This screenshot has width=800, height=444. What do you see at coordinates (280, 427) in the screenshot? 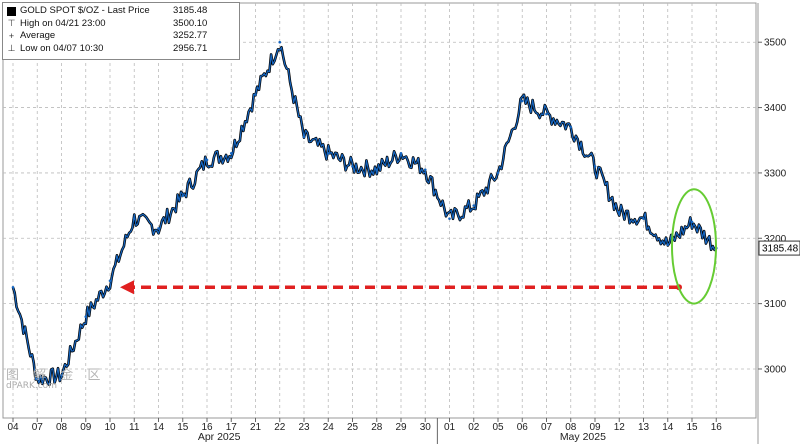
I see `x-tick-label: 22` at bounding box center [280, 427].